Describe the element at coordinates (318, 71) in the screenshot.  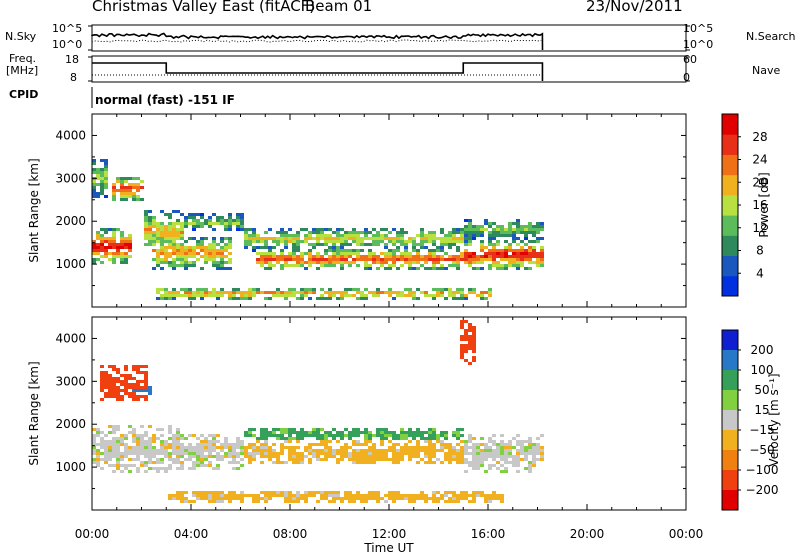
I see `freq-trace` at that location.